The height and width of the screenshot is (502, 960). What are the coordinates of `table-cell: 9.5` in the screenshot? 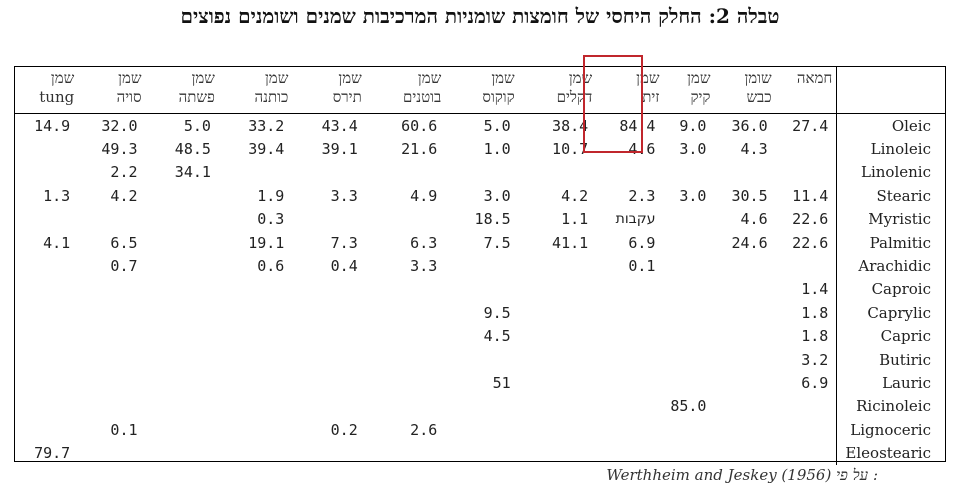 It's located at (497, 312).